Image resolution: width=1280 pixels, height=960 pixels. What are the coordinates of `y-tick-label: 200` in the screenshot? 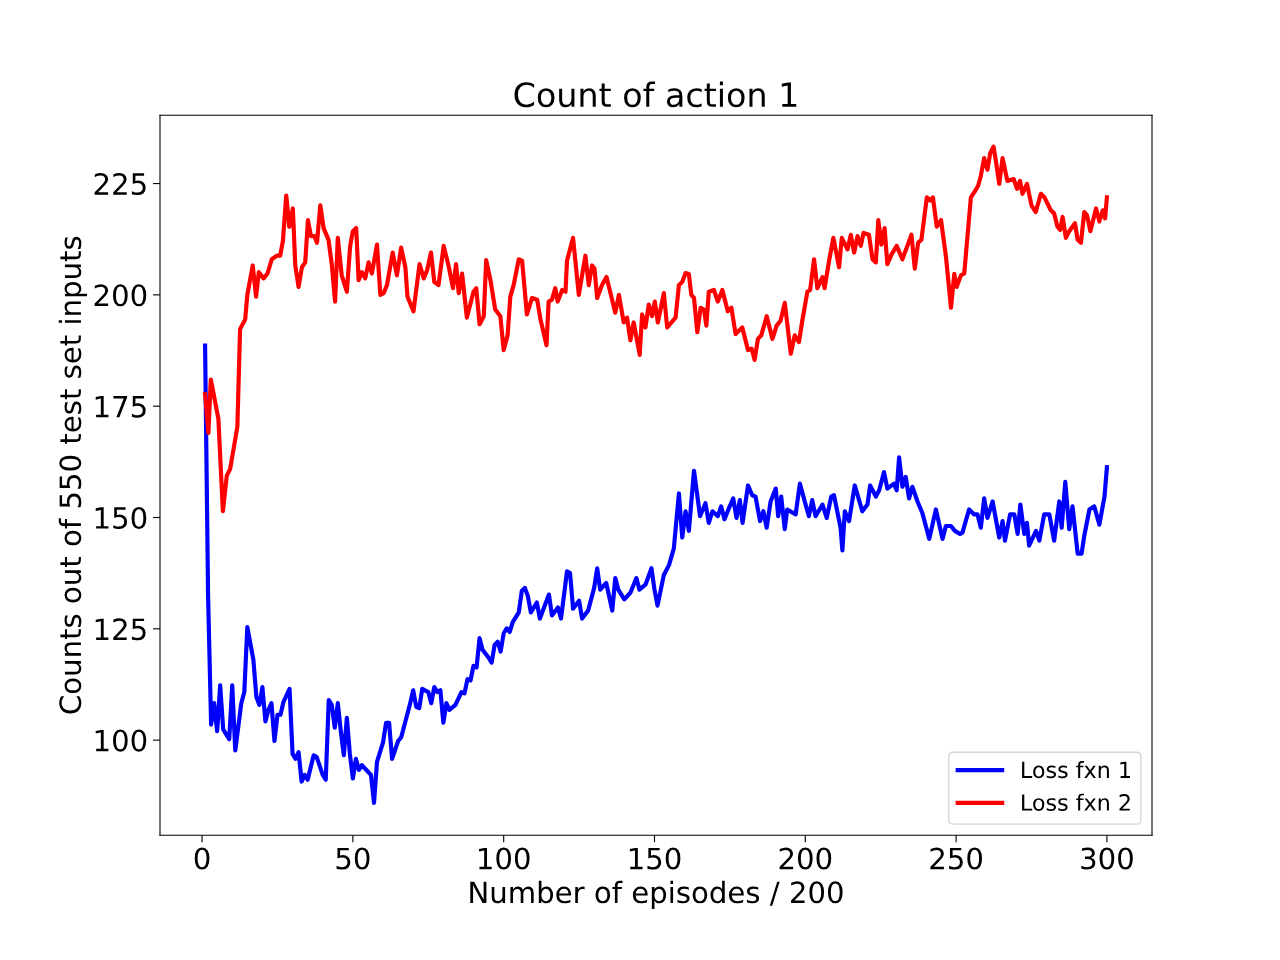 It's located at (120, 295).